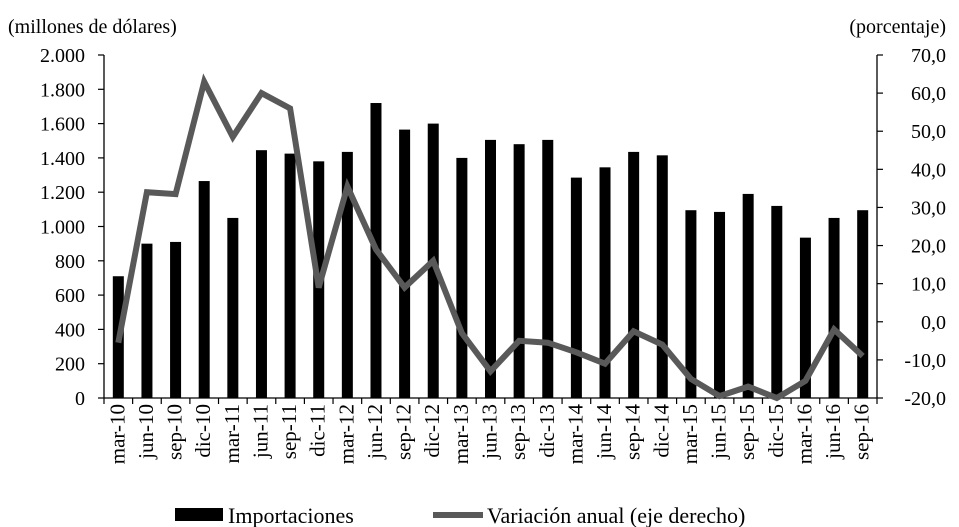 This screenshot has width=959, height=527. I want to click on x-tick-label: sep-16, so click(862, 432).